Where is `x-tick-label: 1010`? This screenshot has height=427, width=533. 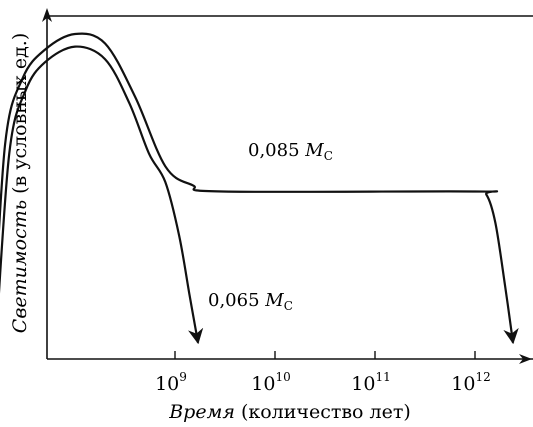
x-tick-label: 1010 is located at coordinates (270, 382).